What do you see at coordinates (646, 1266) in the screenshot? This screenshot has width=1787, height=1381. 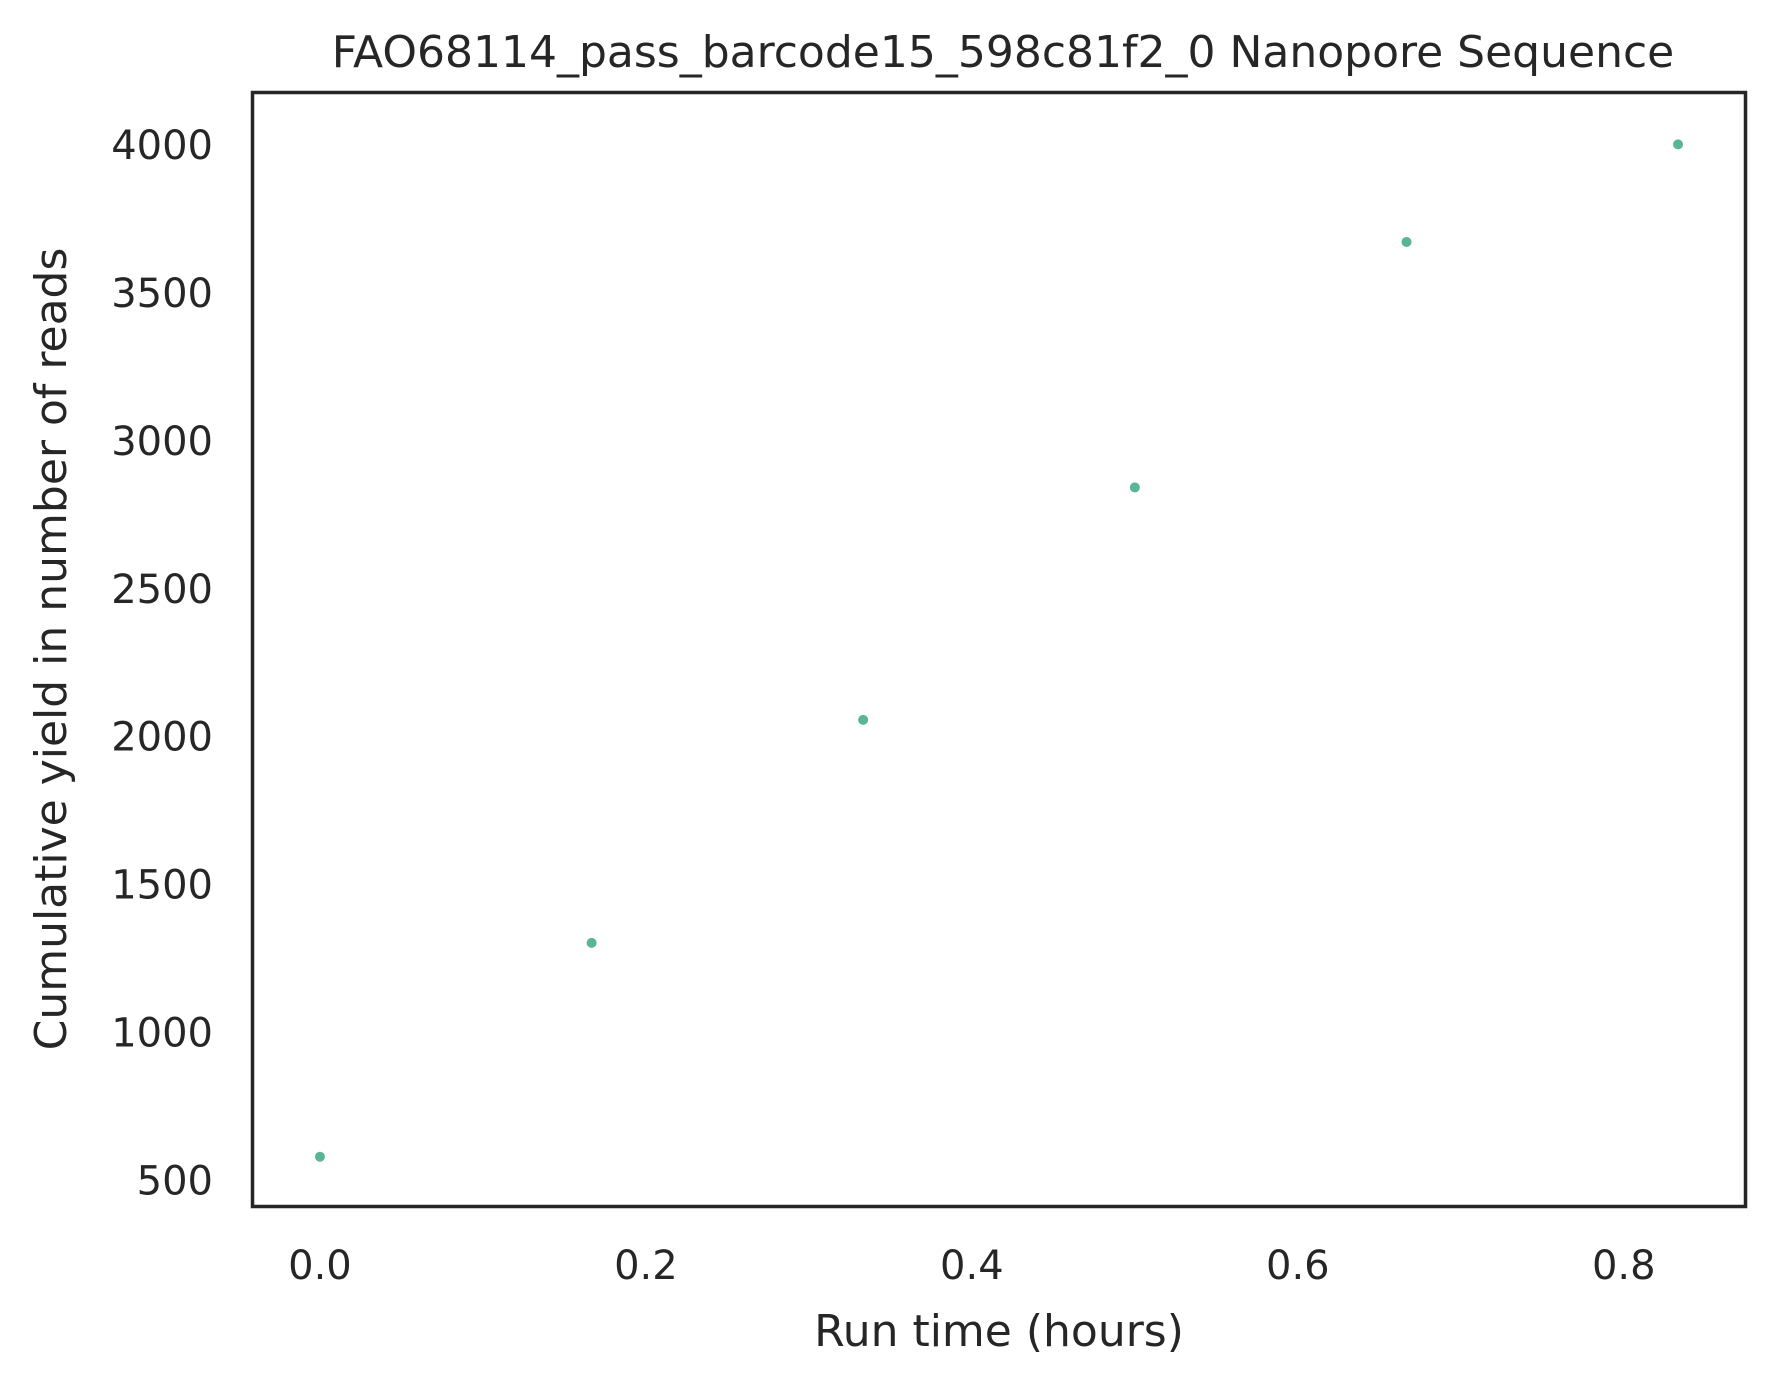 I see `x-tick-label: 0.2` at bounding box center [646, 1266].